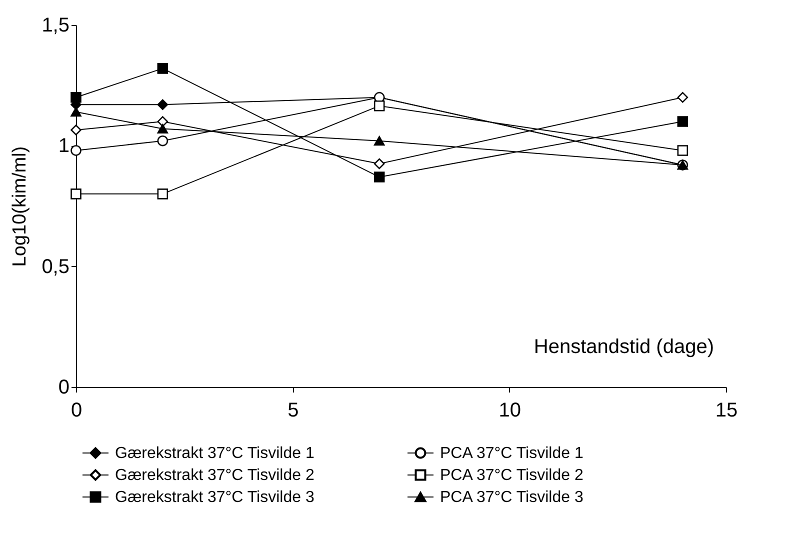 The width and height of the screenshot is (790, 560). I want to click on x-axis-title: Henstandstid (dage), so click(624, 347).